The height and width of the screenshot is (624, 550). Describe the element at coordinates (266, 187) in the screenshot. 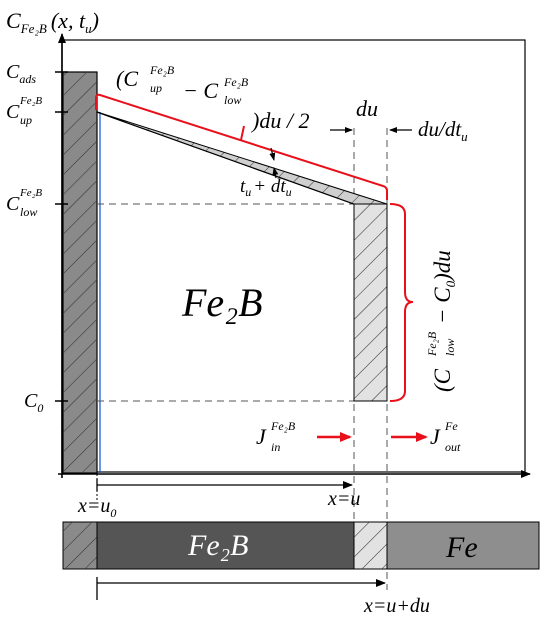

I see `time-label: tu + dtu` at that location.